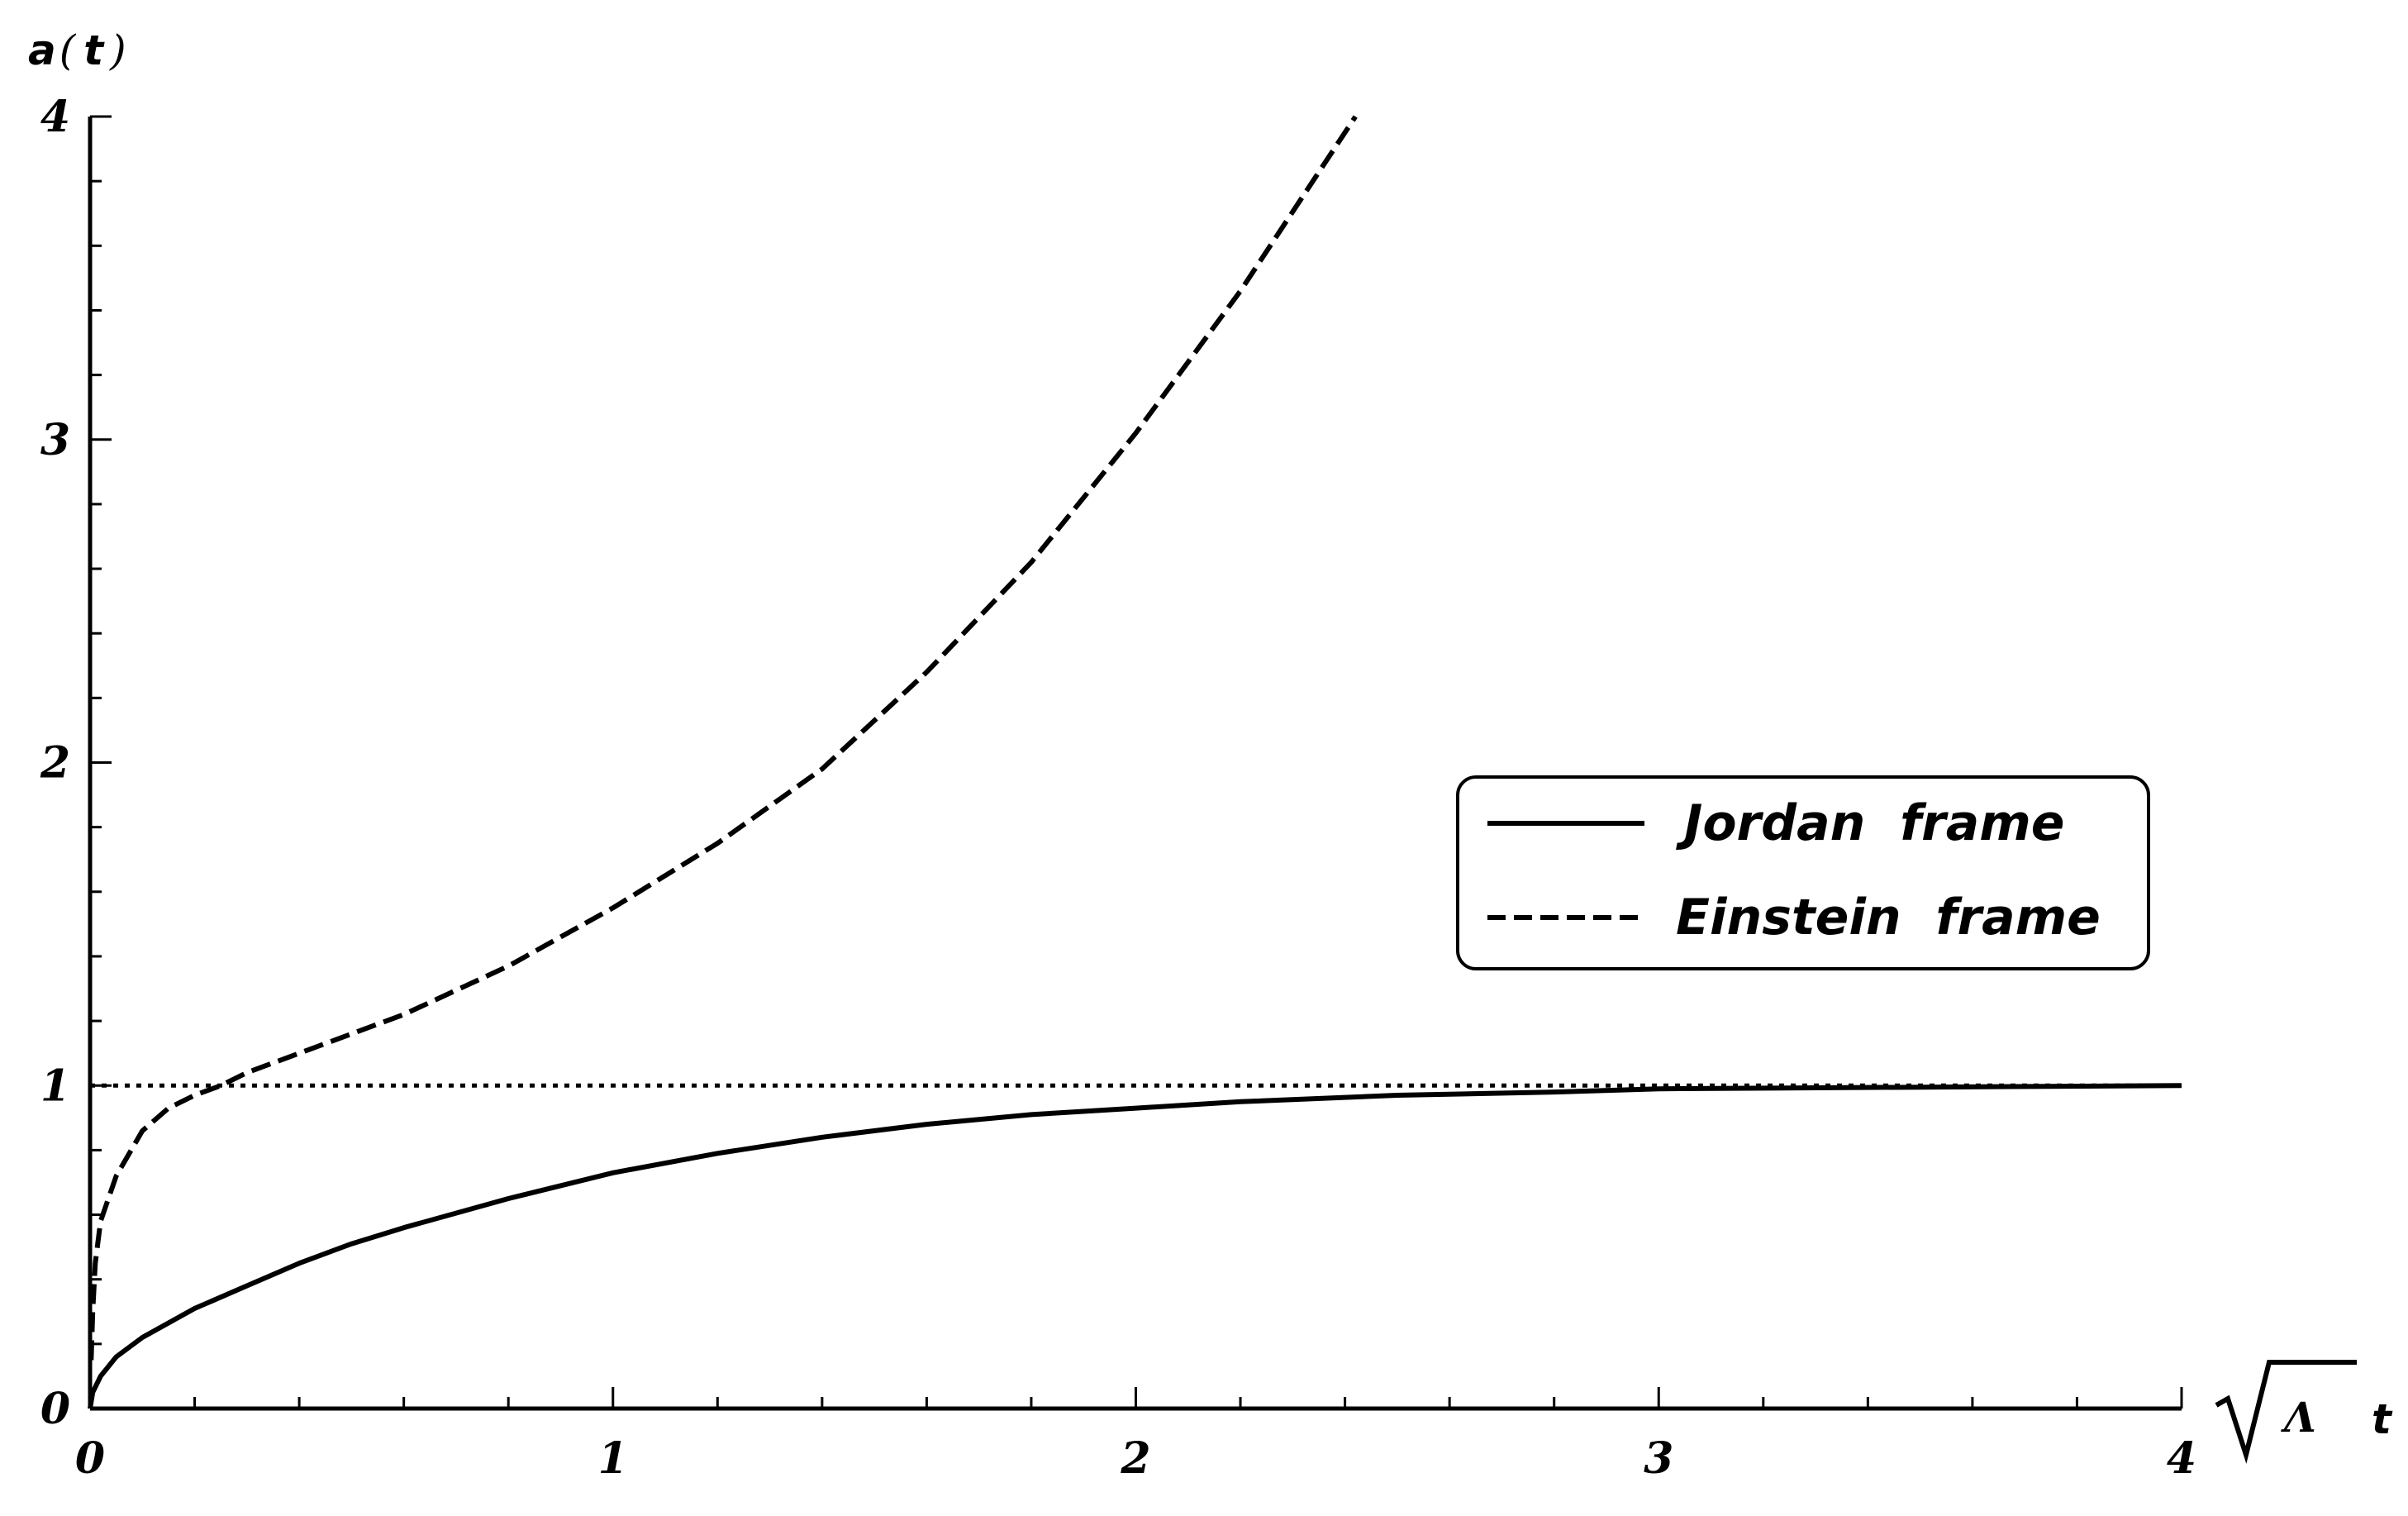  What do you see at coordinates (1658, 1458) in the screenshot?
I see `x-tick-label: 3` at bounding box center [1658, 1458].